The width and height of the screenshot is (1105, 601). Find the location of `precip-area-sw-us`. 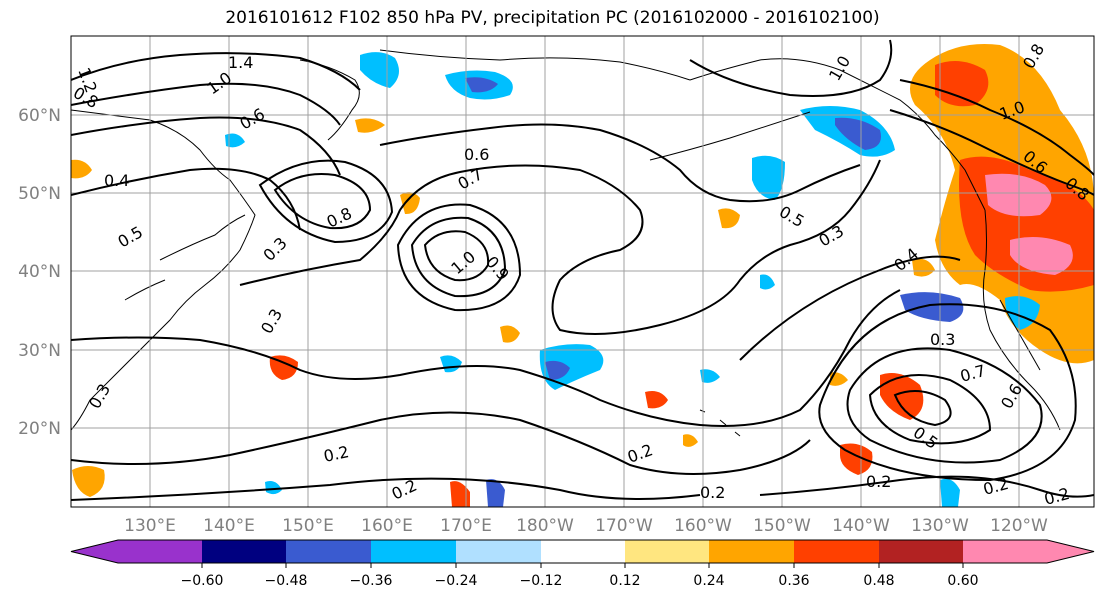

precip-area-sw-us is located at coordinates (932, 307).